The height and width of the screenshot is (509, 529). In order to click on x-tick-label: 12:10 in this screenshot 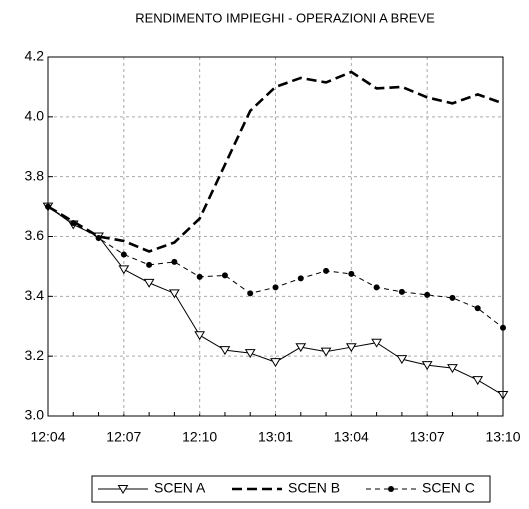, I will do `click(199, 437)`.